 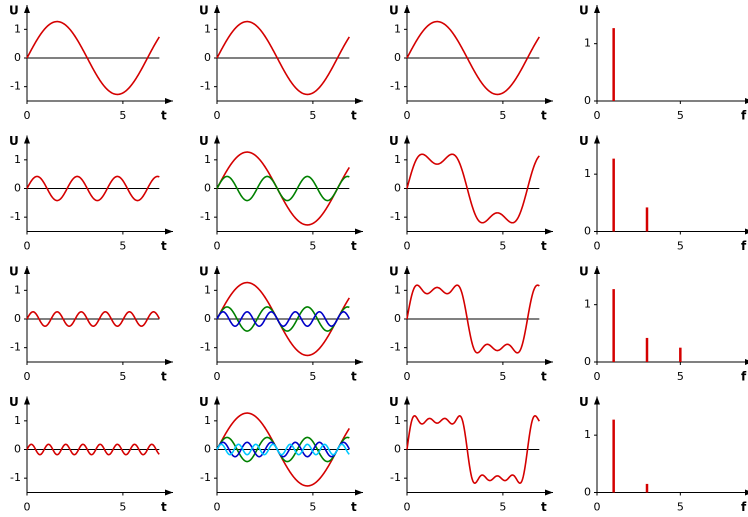 I want to click on x-axis-label: f, so click(x=744, y=507).